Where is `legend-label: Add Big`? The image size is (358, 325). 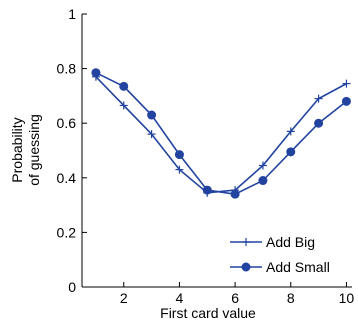
legend-label: Add Big is located at coordinates (290, 242).